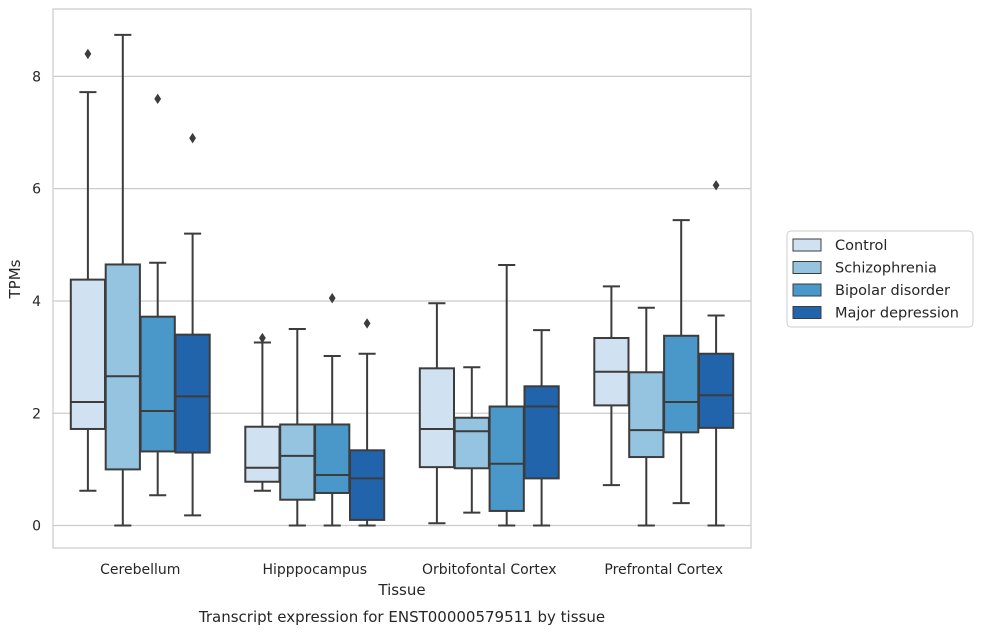  I want to click on x-tick-label: Prefrontal Cortex, so click(663, 570).